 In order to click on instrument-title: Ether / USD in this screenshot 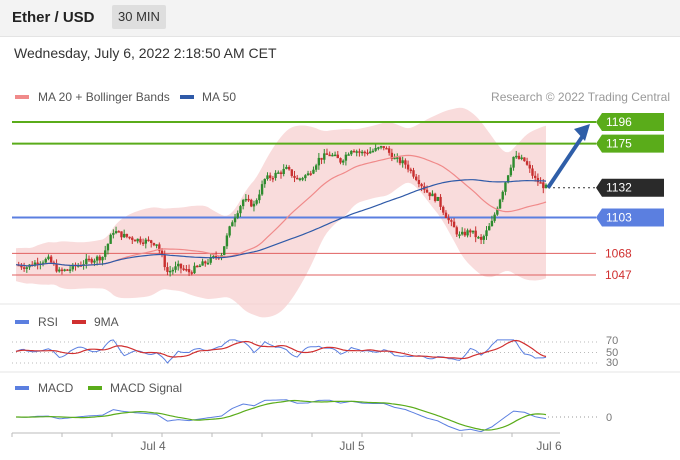, I will do `click(53, 17)`.